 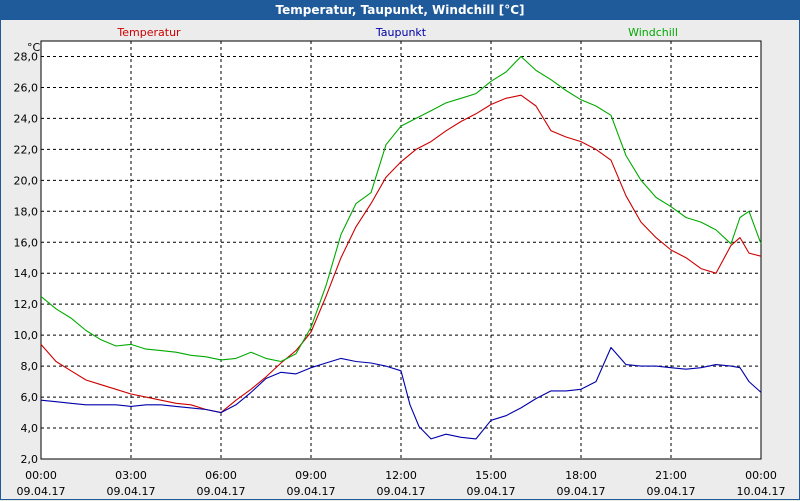 I want to click on legend-taupunkt: Taupunkt, so click(x=401, y=32).